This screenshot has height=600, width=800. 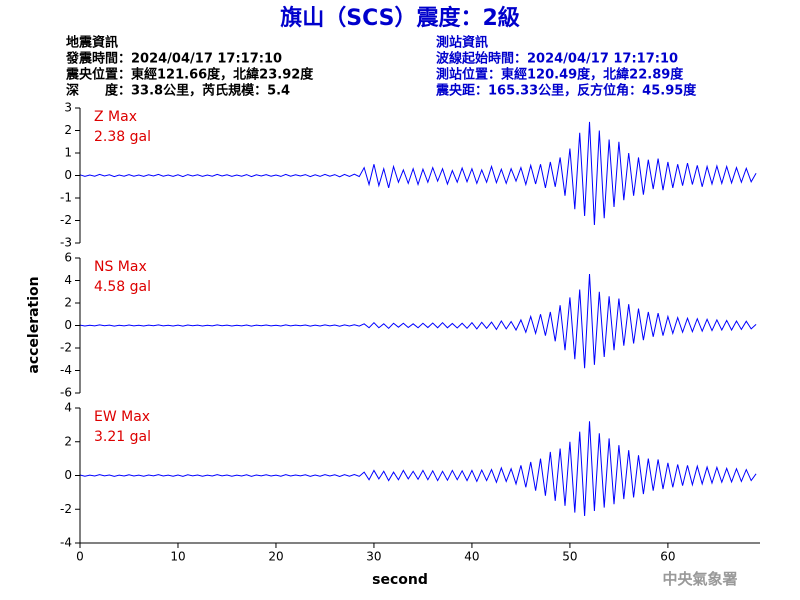 I want to click on info-line: 深 度：33.8公里，芮氏規模：5.4, so click(x=178, y=91).